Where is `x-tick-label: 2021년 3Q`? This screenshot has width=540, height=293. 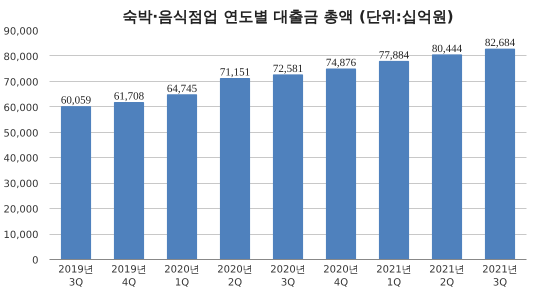
x-tick-label: 2021년 3Q is located at coordinates (500, 276).